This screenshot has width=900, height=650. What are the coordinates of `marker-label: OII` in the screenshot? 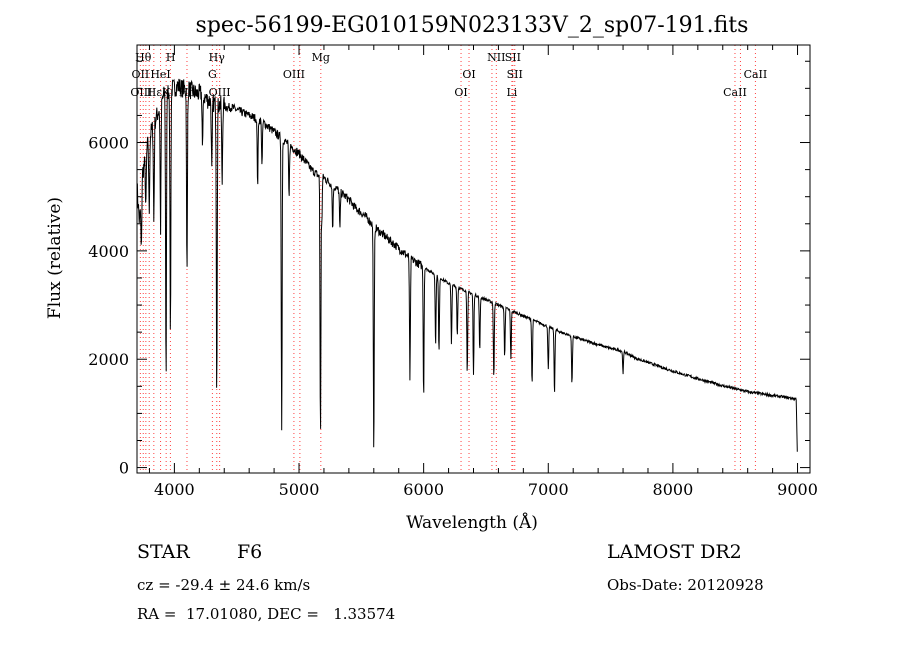 It's located at (141, 74).